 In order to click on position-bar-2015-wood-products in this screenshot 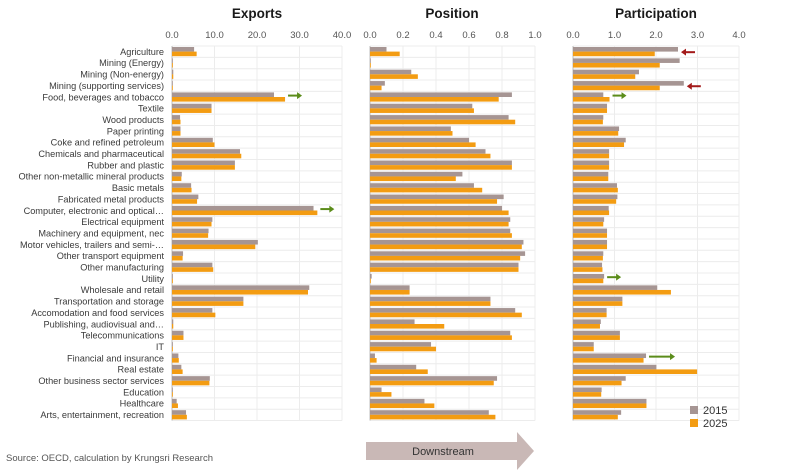, I will do `click(439, 117)`.